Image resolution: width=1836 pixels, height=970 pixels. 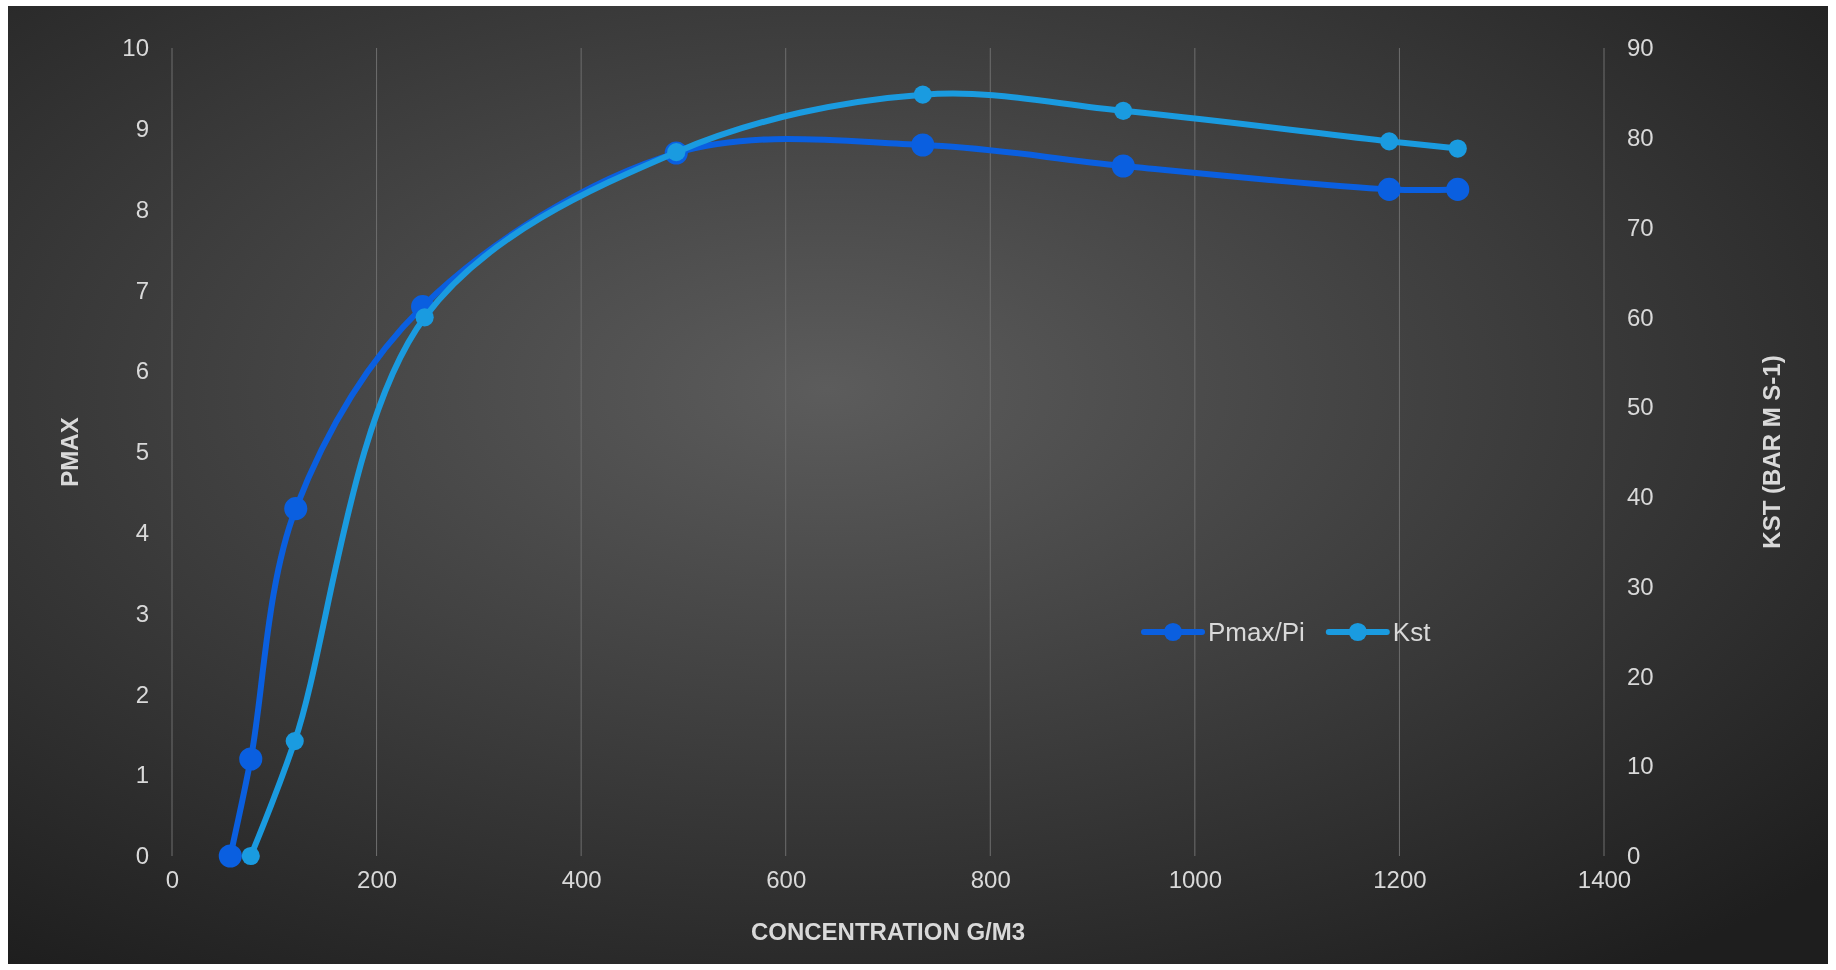 What do you see at coordinates (1256, 632) in the screenshot?
I see `legend-label: Pmax/Pi` at bounding box center [1256, 632].